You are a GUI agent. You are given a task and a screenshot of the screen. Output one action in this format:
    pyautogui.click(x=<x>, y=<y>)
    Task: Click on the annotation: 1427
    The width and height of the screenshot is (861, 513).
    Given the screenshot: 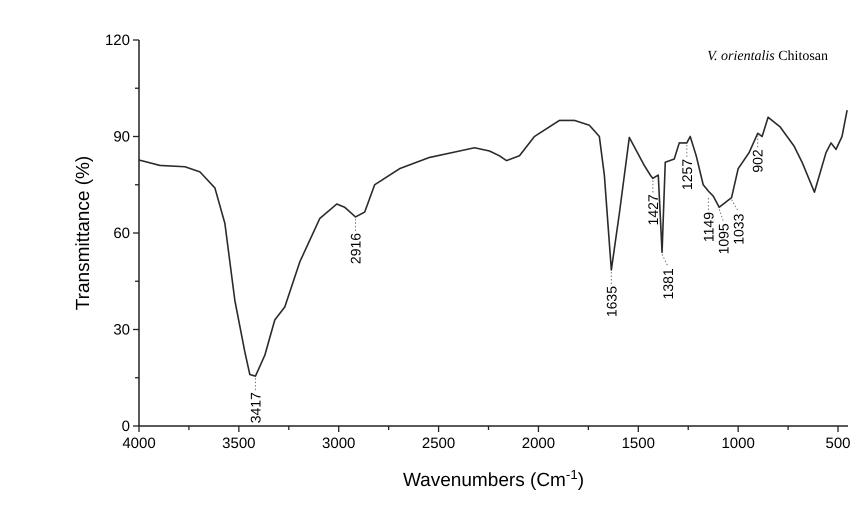 What is the action you would take?
    pyautogui.click(x=652, y=210)
    